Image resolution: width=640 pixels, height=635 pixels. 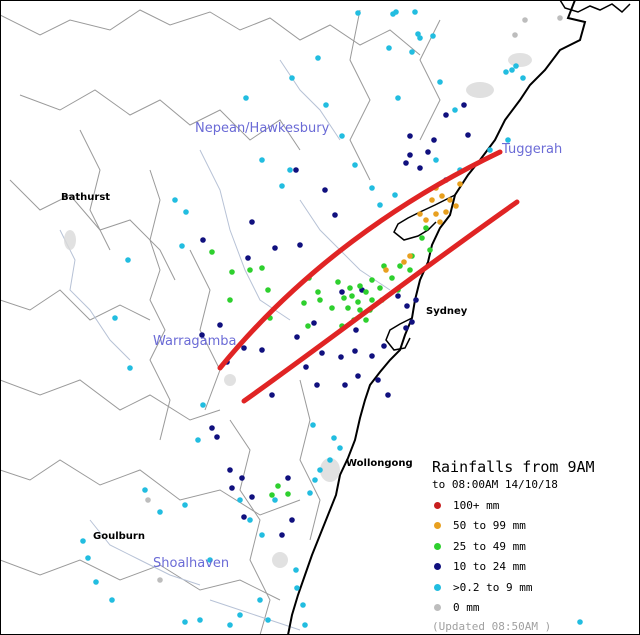 I want to click on legend-item: 0 mm, so click(x=532, y=608).